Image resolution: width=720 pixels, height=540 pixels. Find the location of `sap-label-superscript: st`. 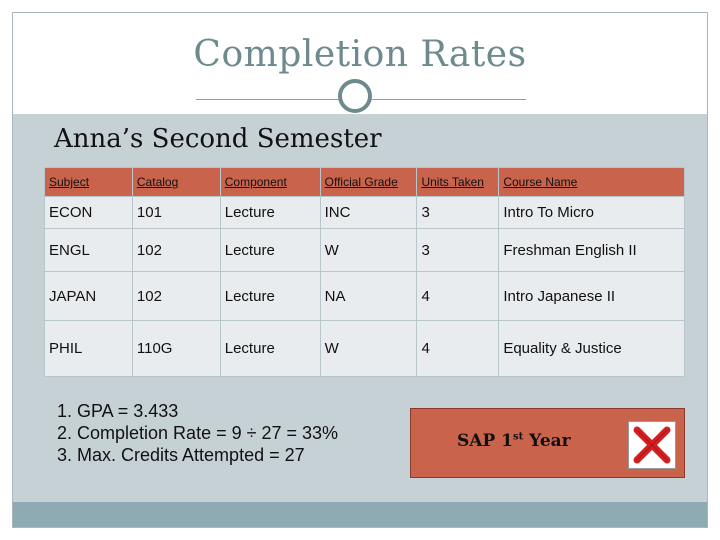

sap-label-superscript: st is located at coordinates (518, 437).